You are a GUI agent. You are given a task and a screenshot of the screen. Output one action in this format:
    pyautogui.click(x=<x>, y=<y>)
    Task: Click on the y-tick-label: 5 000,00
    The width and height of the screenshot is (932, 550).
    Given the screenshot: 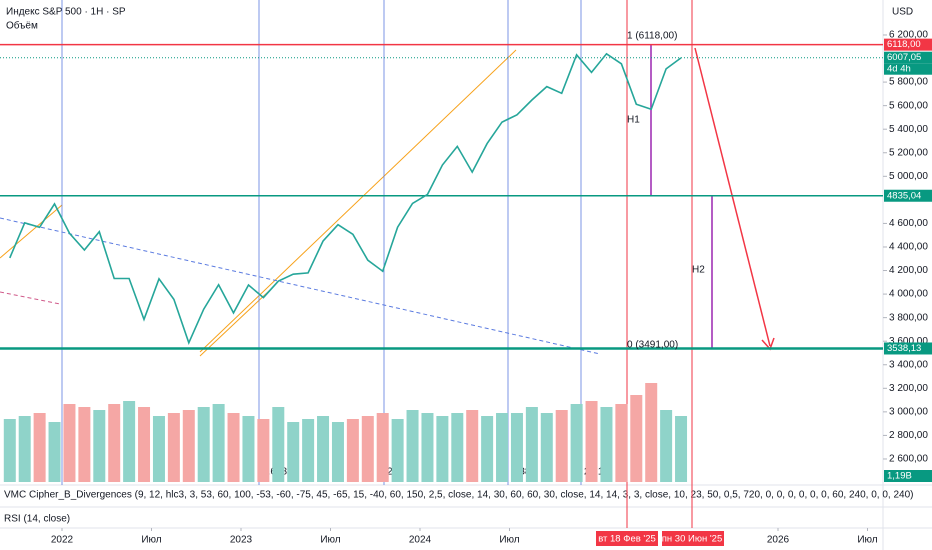 What is the action you would take?
    pyautogui.click(x=908, y=176)
    